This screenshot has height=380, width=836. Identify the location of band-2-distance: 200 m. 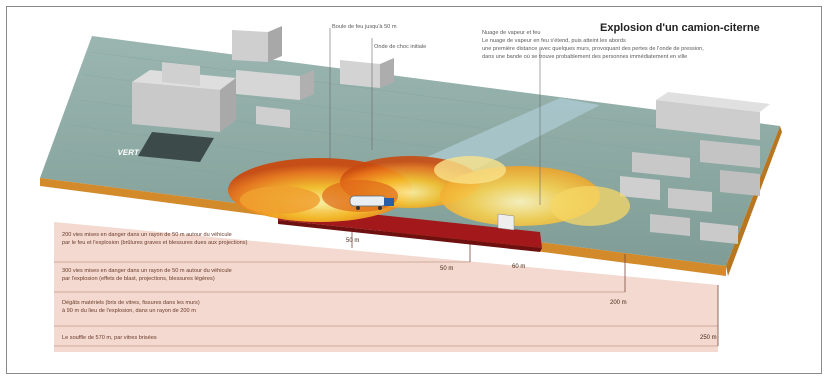
(618, 303).